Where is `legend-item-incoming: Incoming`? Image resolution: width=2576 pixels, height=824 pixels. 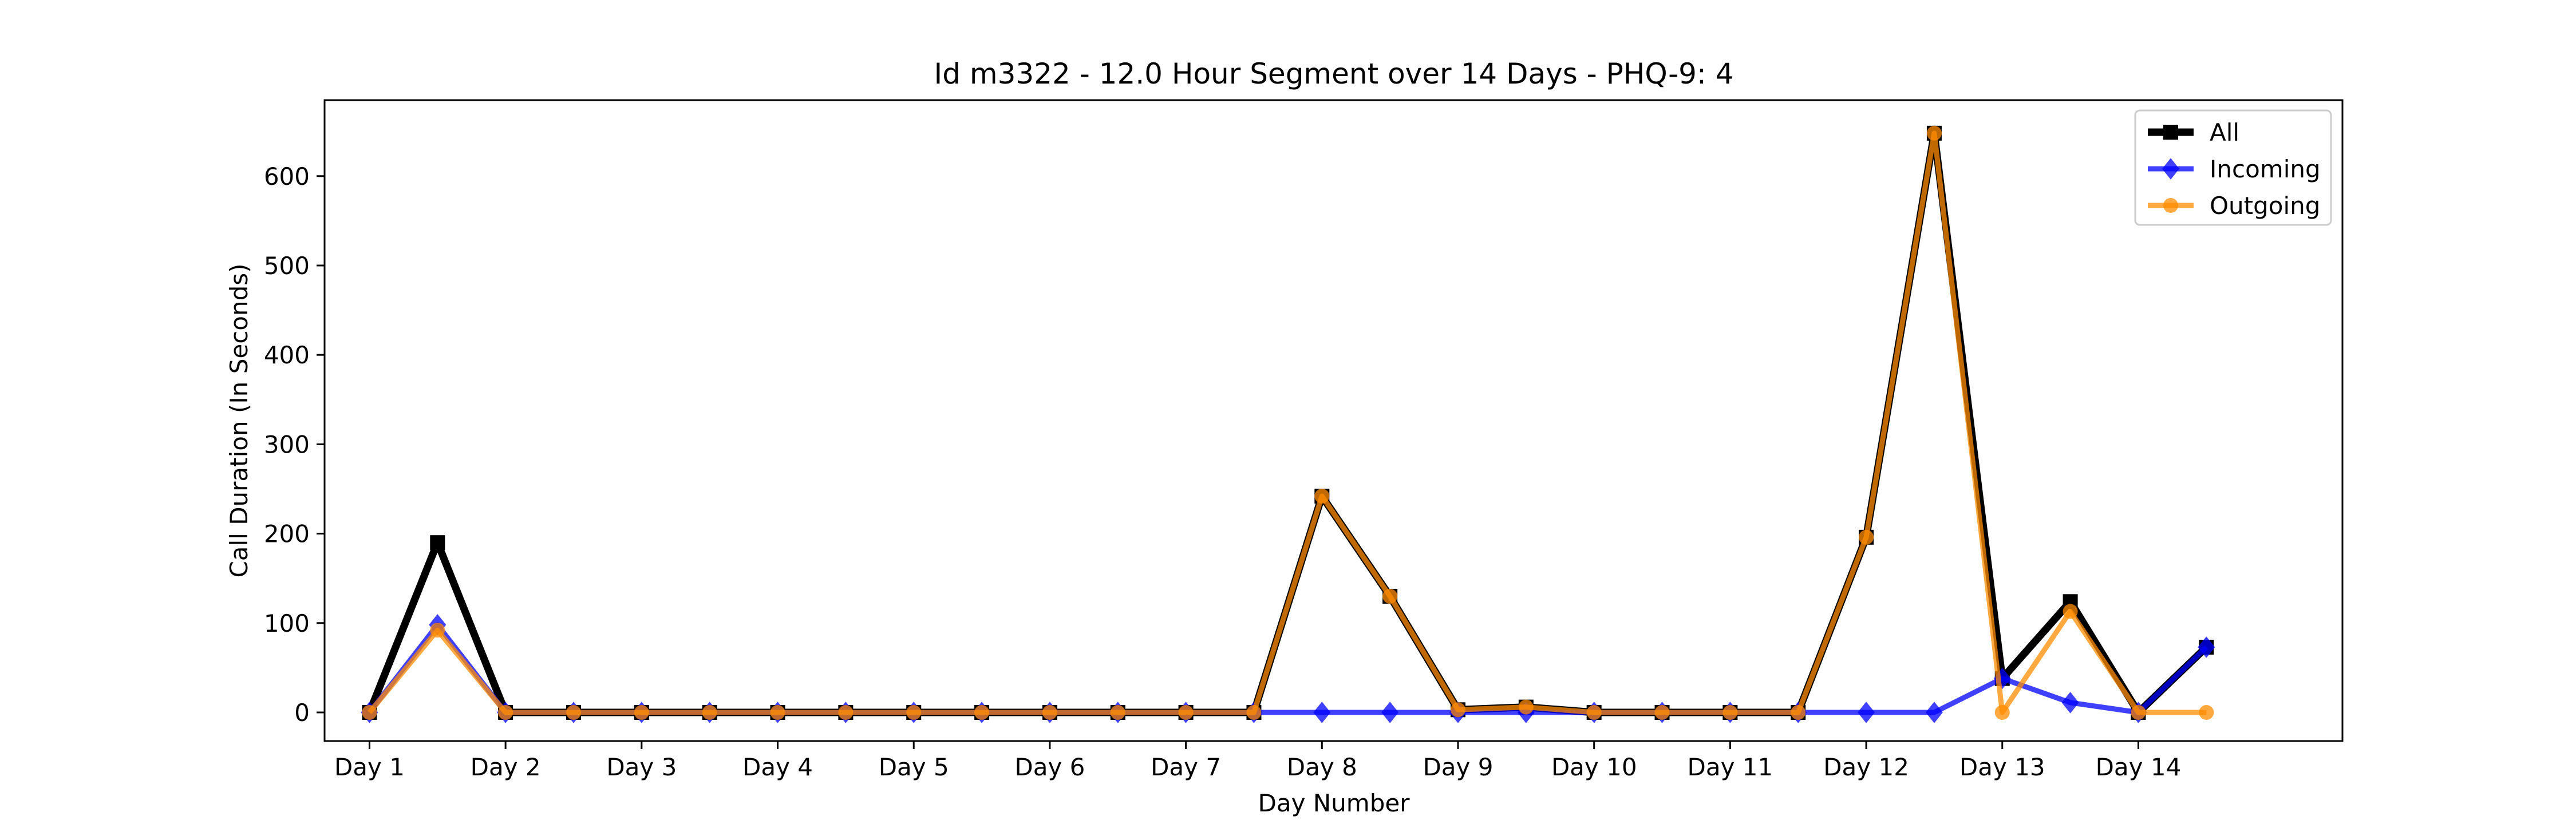 legend-item-incoming: Incoming is located at coordinates (2234, 169).